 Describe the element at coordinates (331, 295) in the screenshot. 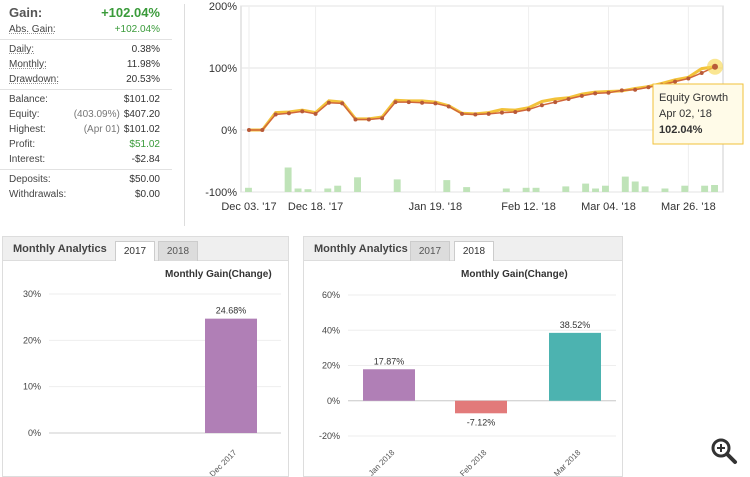

I see `y-tick-label: 60%` at that location.